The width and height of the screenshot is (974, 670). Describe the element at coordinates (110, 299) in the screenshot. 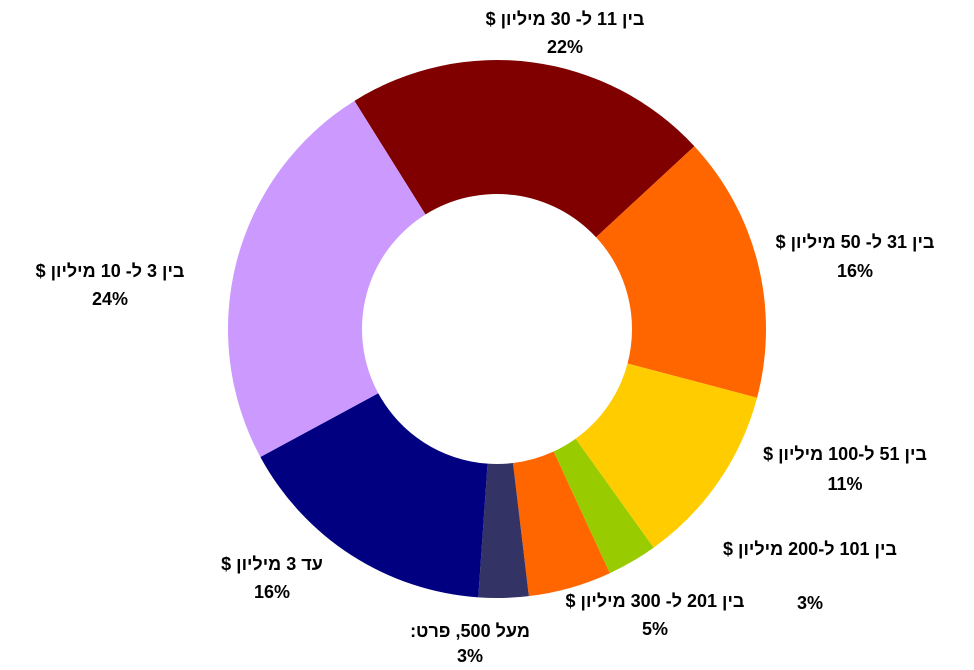

I see `segment-value-label: 24%` at that location.